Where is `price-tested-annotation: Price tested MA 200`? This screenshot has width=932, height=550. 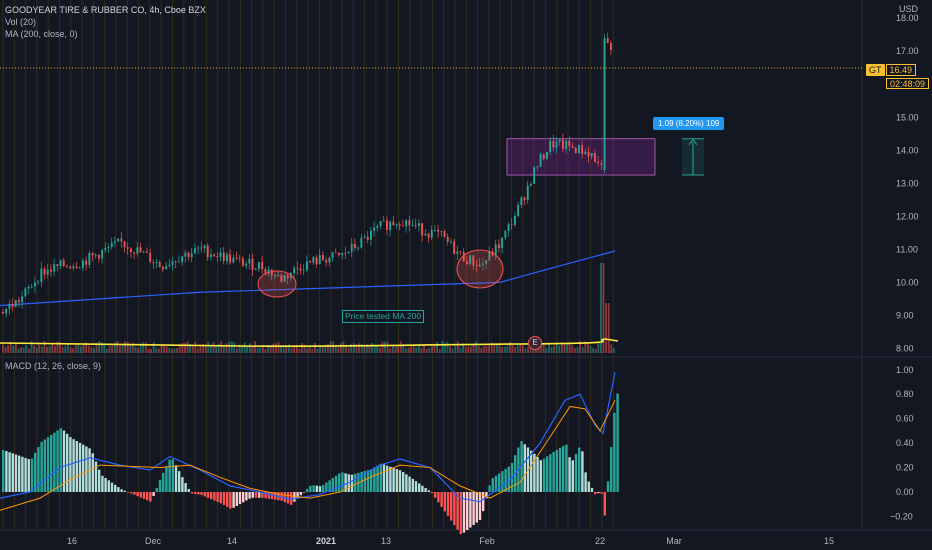 price-tested-annotation: Price tested MA 200 is located at coordinates (383, 316).